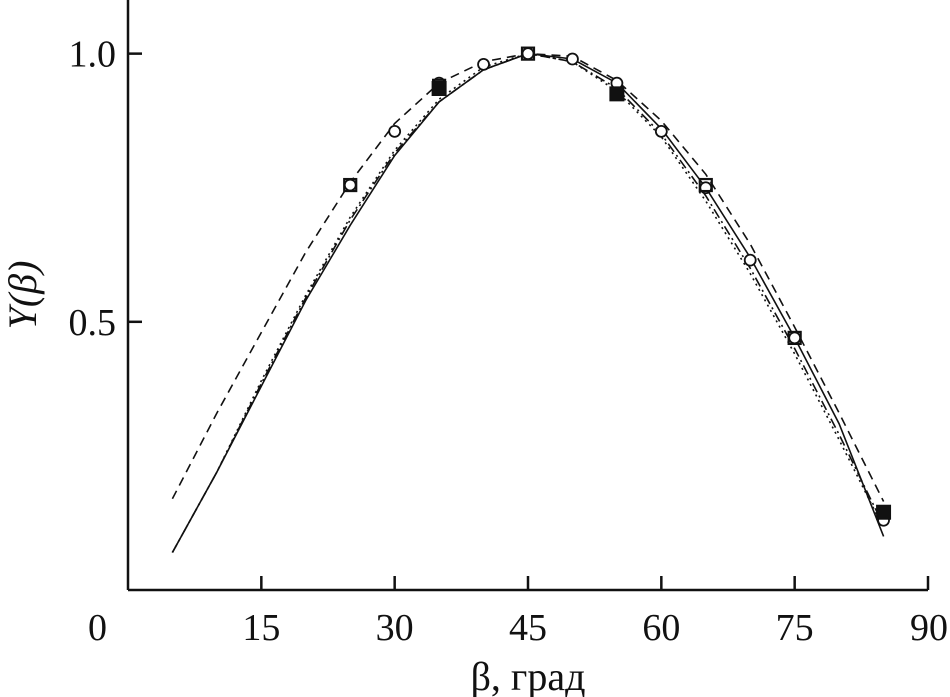 The width and height of the screenshot is (950, 697). Describe the element at coordinates (929, 628) in the screenshot. I see `x-tick-label: 90` at that location.